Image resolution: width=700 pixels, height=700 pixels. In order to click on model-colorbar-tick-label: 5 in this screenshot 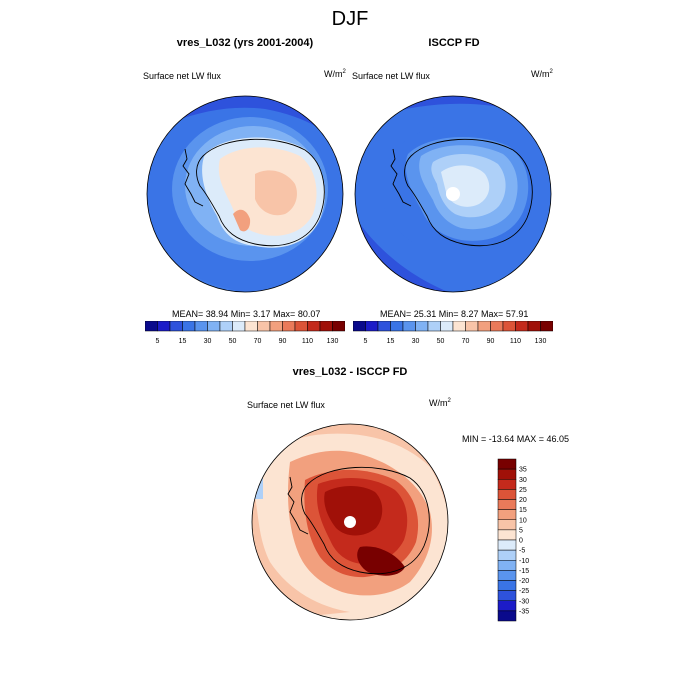, I will do `click(158, 341)`.